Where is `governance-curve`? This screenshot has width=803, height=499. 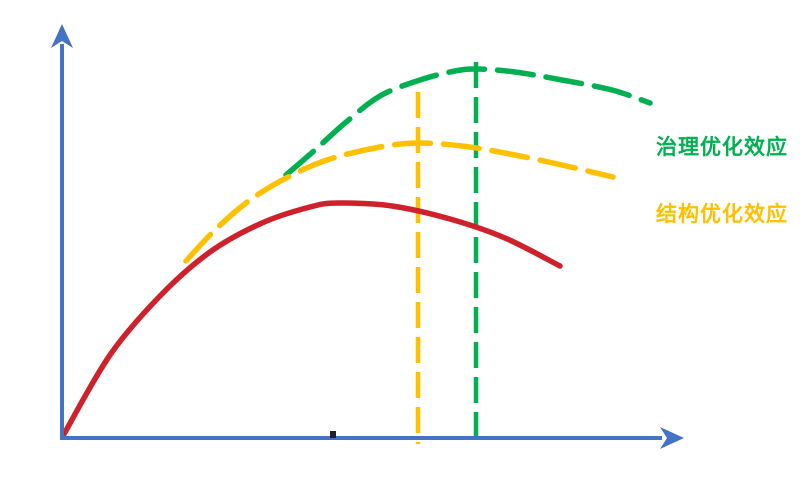 governance-curve is located at coordinates (468, 122).